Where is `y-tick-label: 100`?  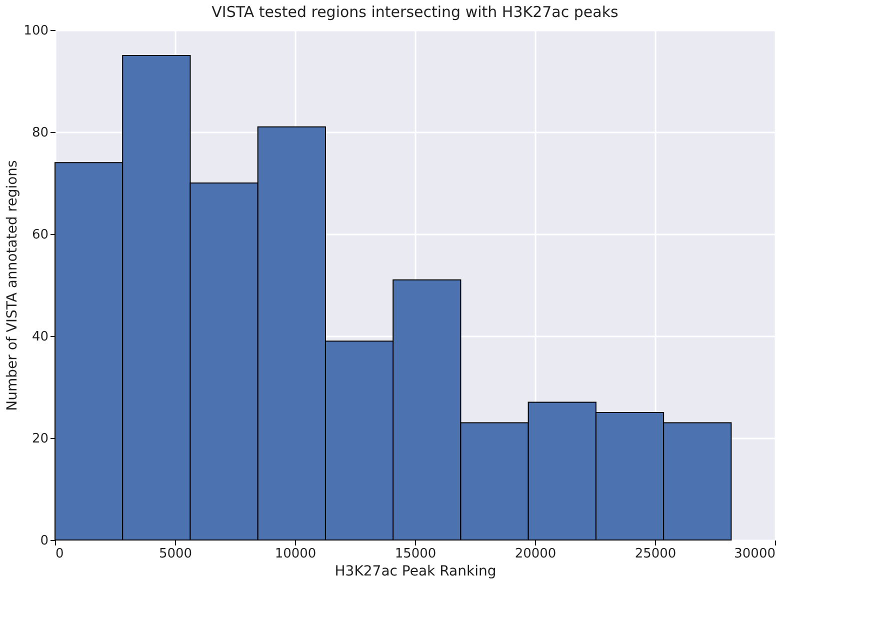
y-tick-label: 100 is located at coordinates (36, 31).